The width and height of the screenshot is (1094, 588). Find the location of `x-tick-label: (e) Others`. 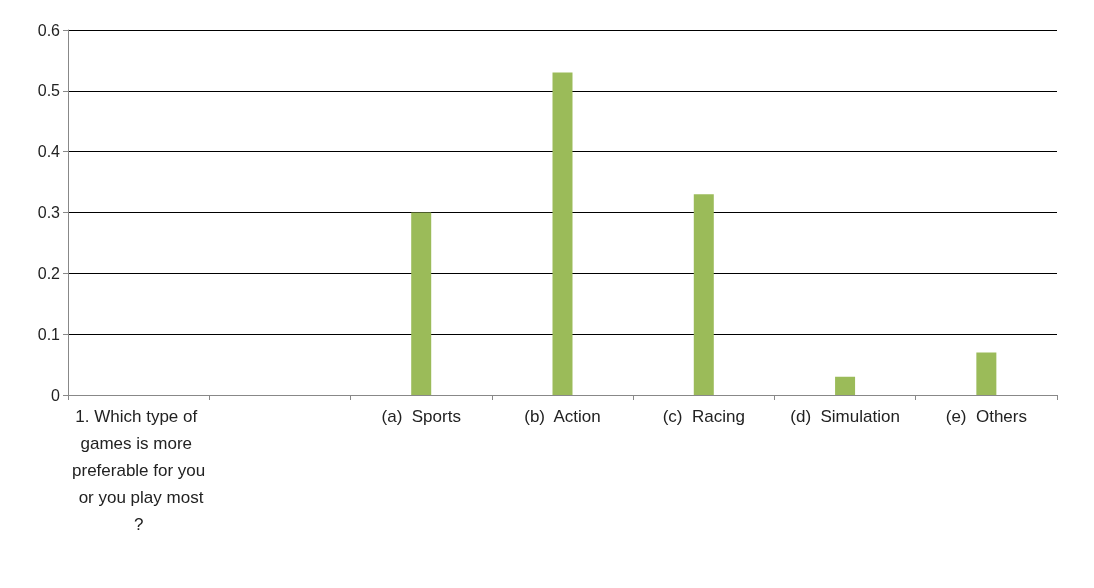

x-tick-label: (e) Others is located at coordinates (986, 416).